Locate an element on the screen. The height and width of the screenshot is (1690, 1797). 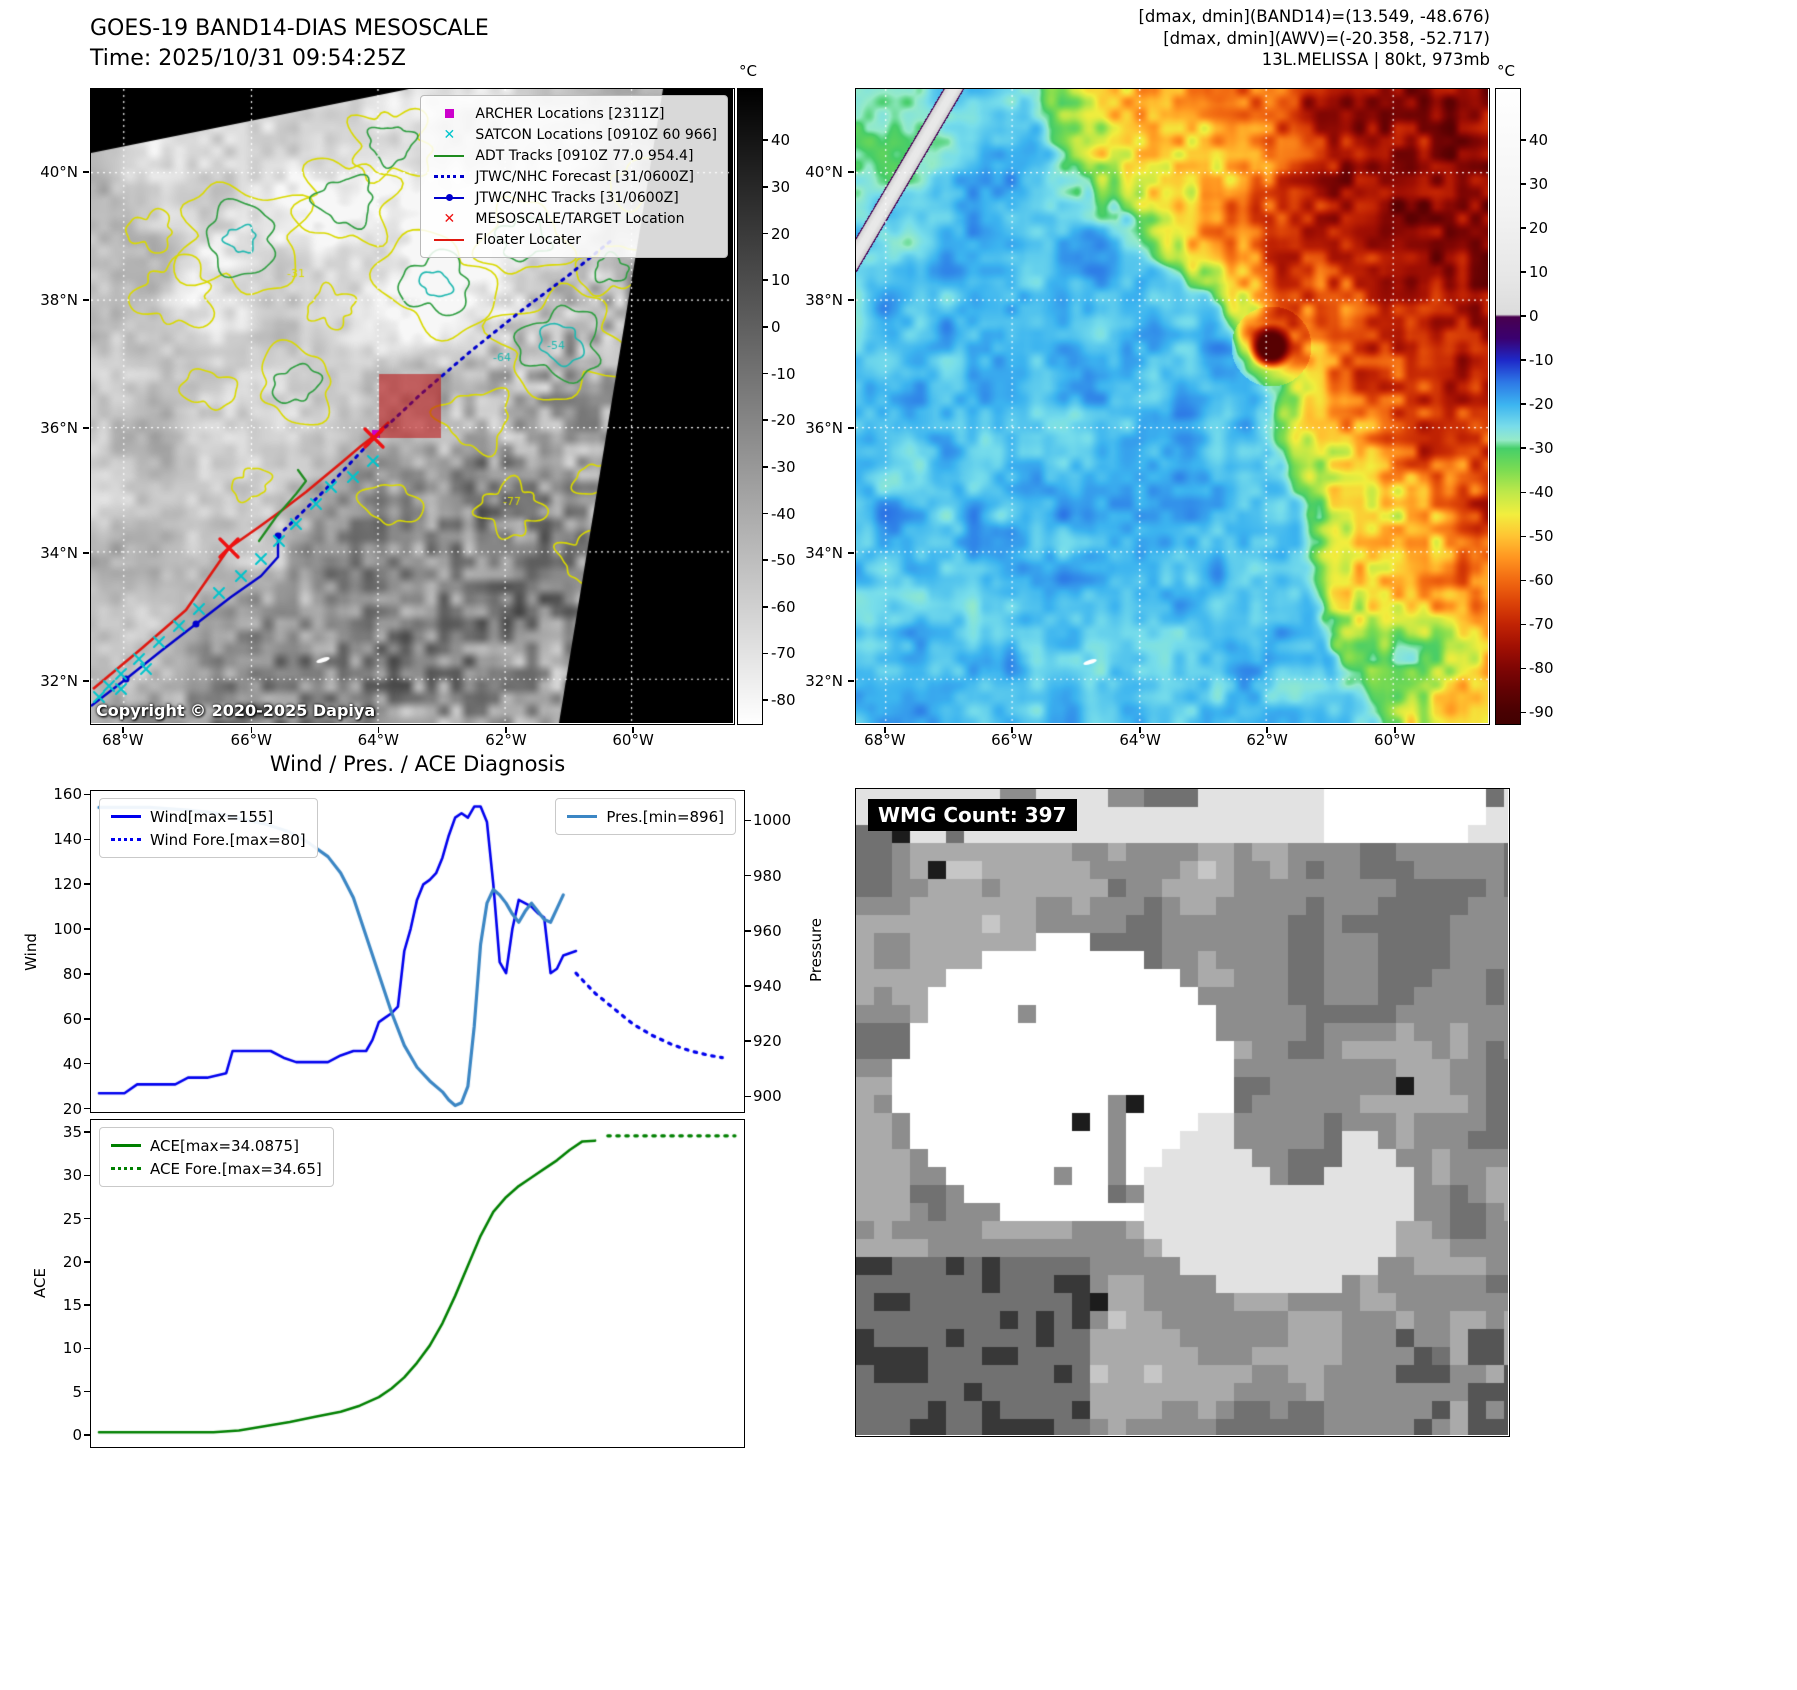
tick-label: 34°N is located at coordinates (59, 553).